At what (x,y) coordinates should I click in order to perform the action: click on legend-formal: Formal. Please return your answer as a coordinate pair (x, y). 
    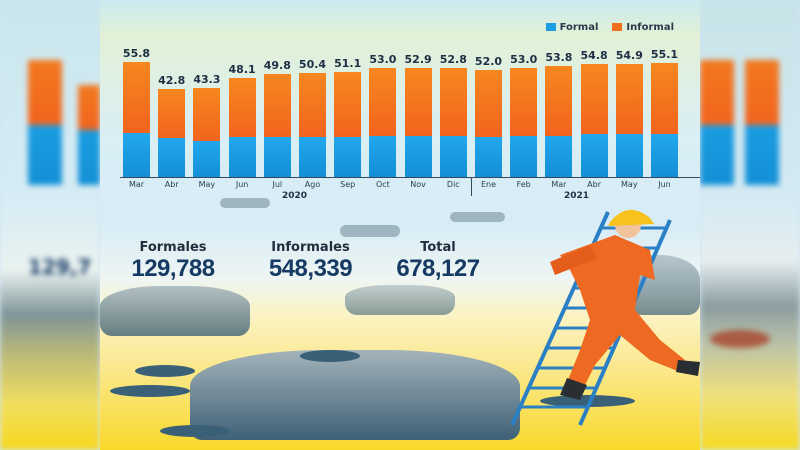
    Looking at the image, I should click on (572, 27).